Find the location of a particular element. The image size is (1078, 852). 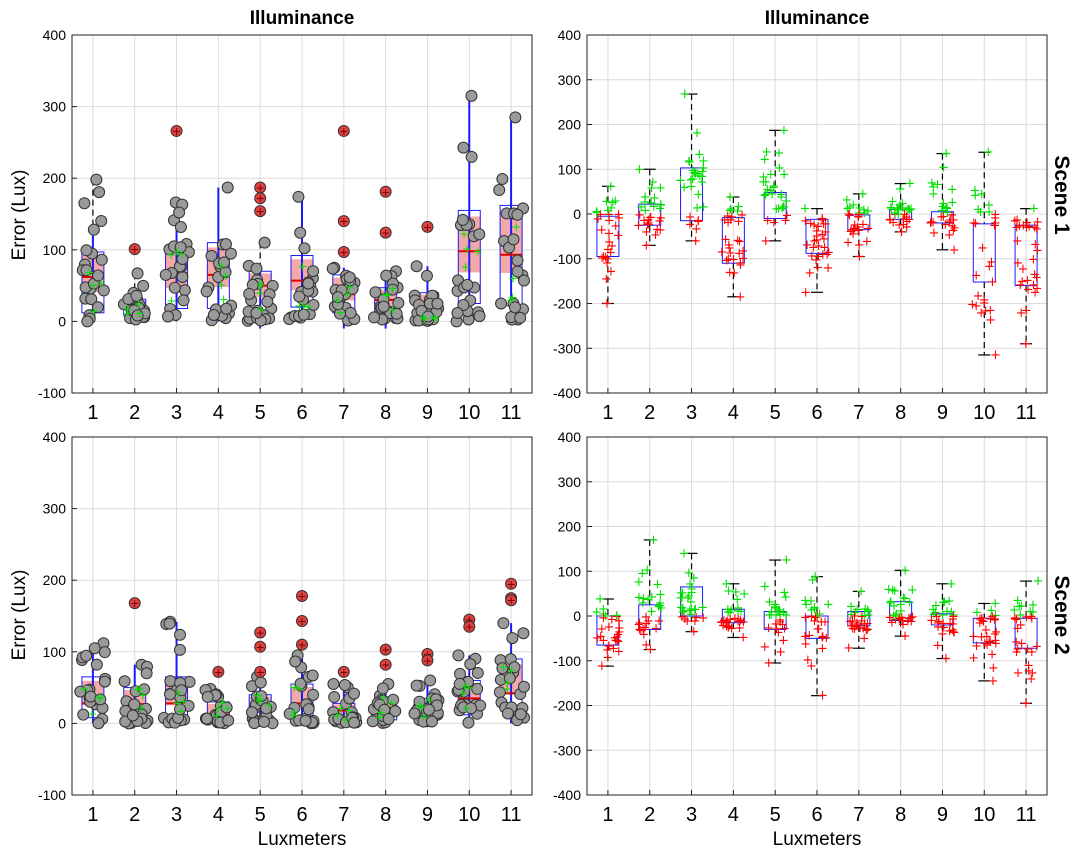

x-tick-label: 9 is located at coordinates (942, 413).